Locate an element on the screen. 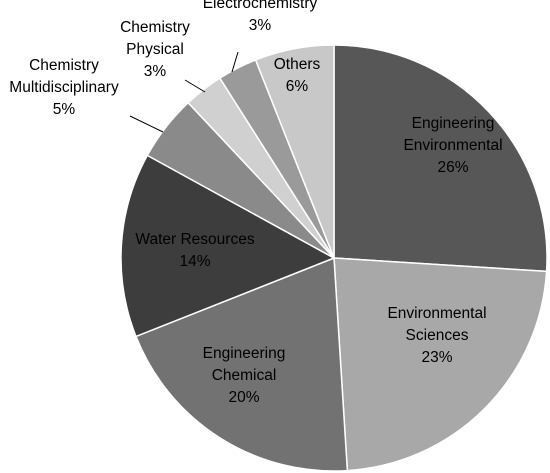  slice-label-environmental-sciences: Environmental Sciences 23% is located at coordinates (436, 335).